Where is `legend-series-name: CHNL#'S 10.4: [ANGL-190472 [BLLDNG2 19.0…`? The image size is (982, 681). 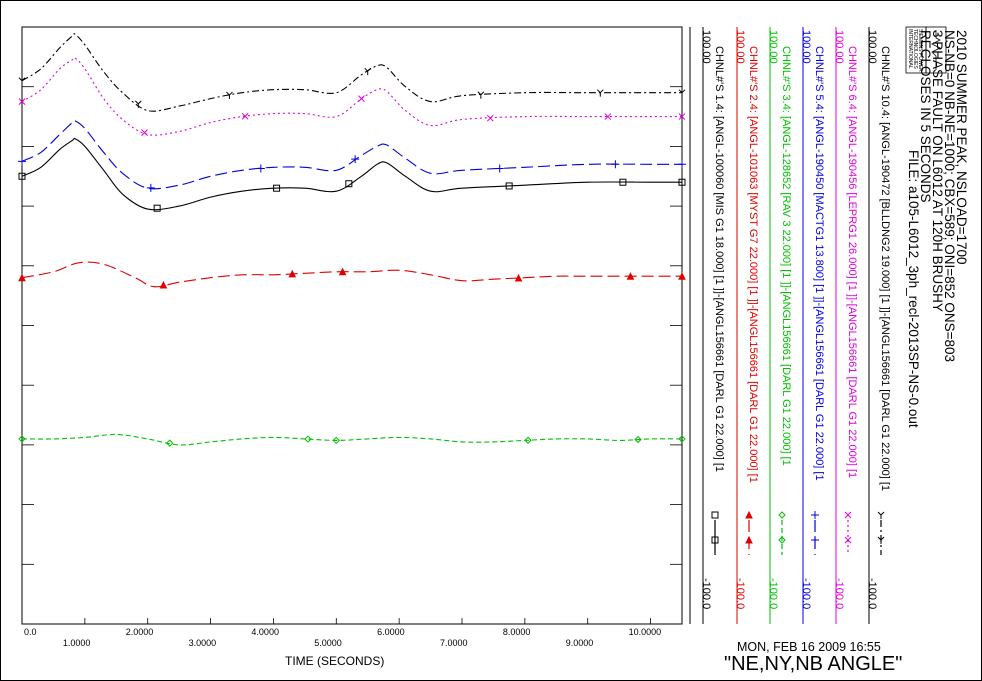
legend-series-name: CHNL#'S 10.4: [ANGL-190472 [BLLDNG2 19.0… is located at coordinates (885, 269).